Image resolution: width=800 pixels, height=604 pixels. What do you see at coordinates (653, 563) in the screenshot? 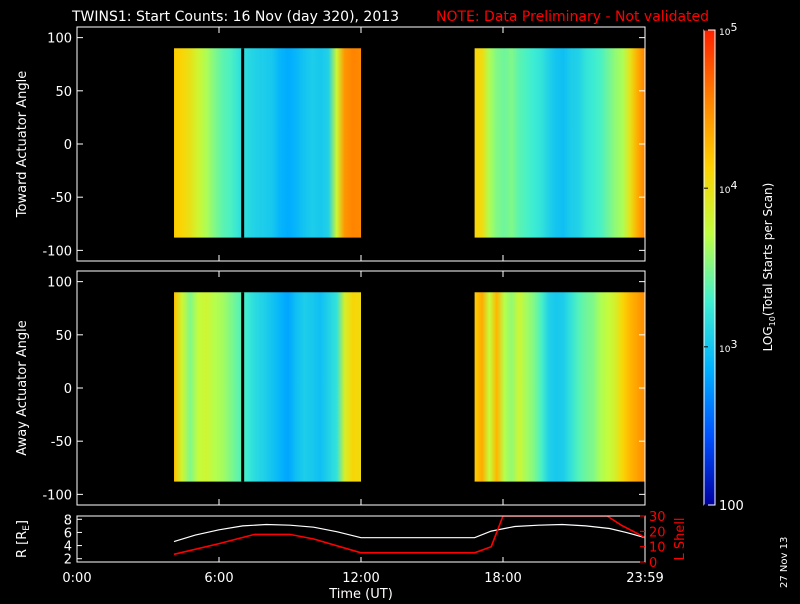
I see `y2-tick-label: 0` at bounding box center [653, 563].